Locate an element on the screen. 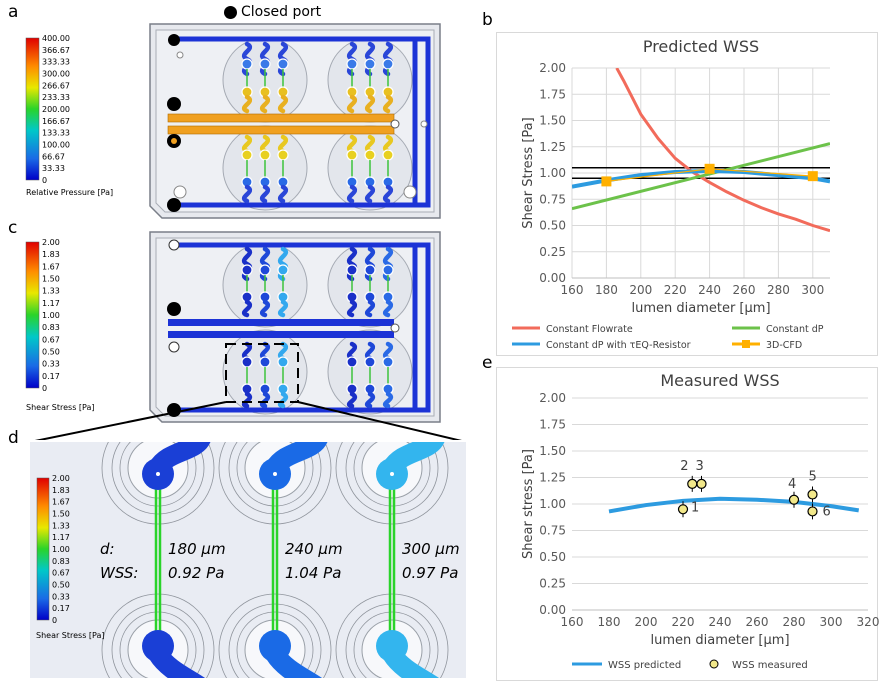  colorbar-a-bar is located at coordinates (32, 109).